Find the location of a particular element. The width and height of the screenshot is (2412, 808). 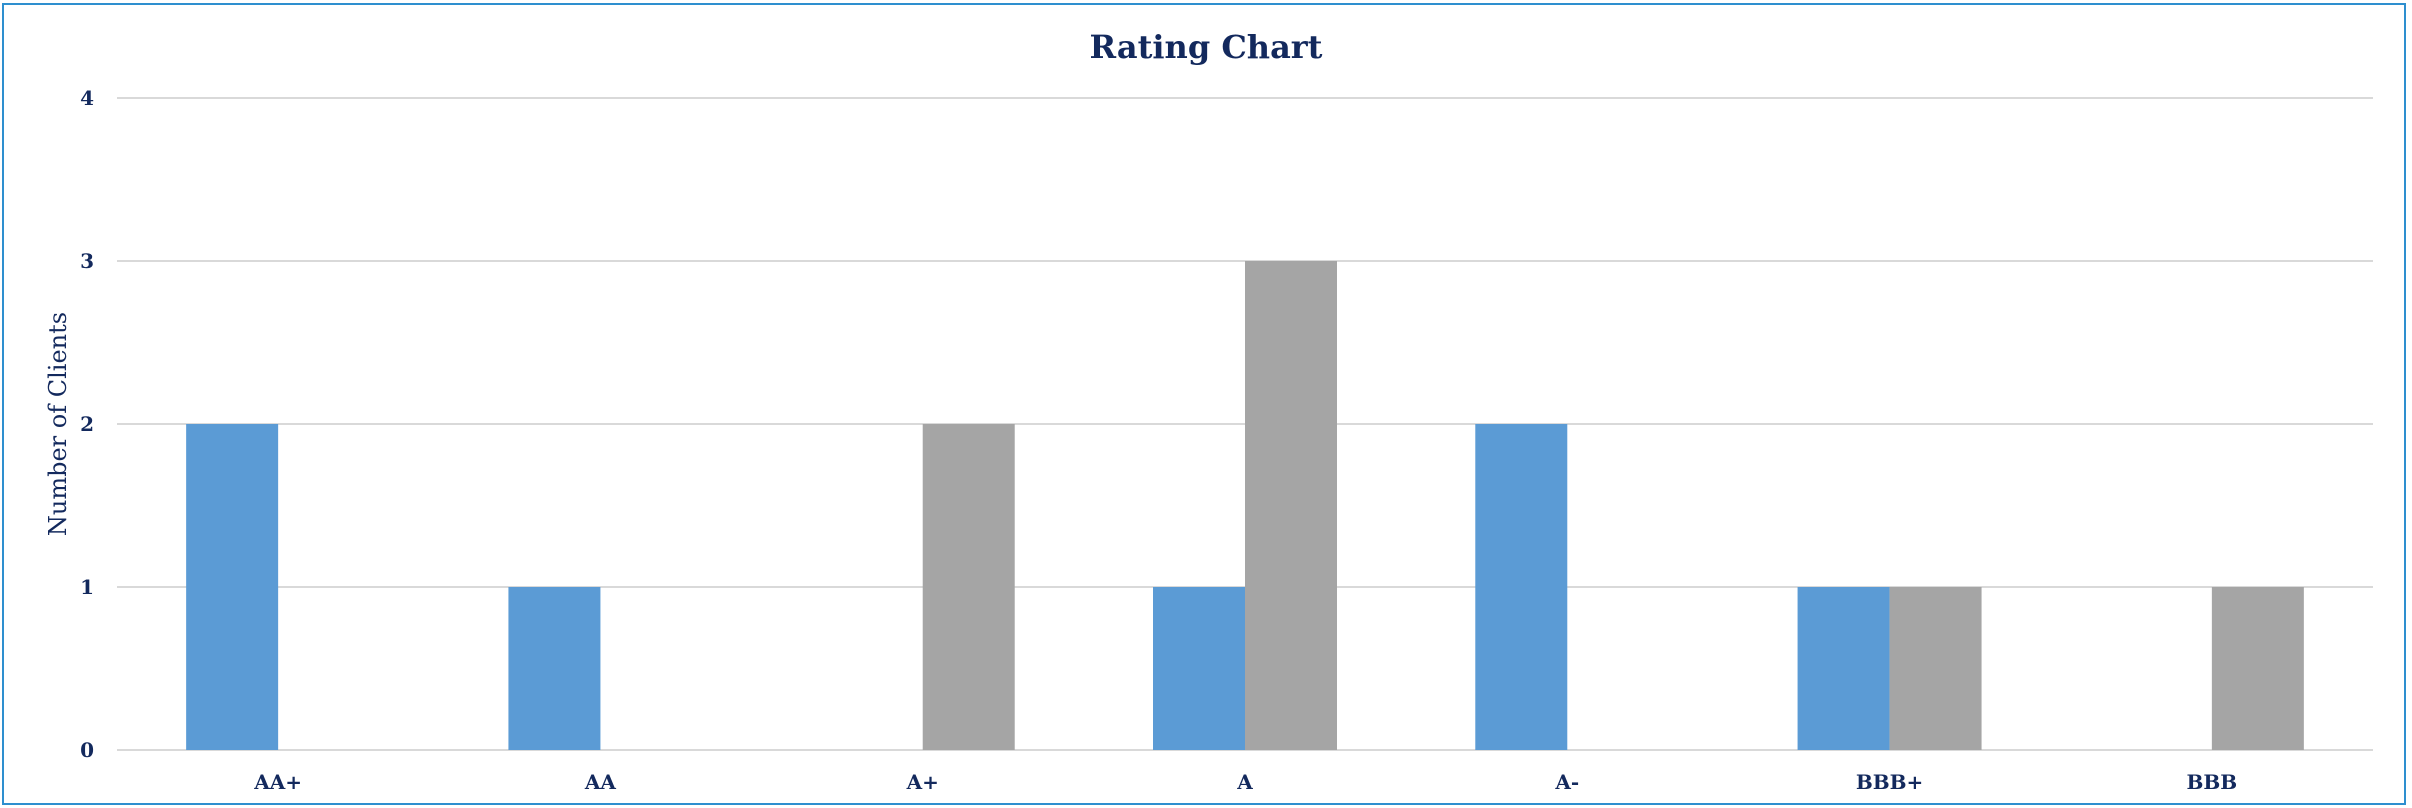

x-tick-label: AA+ is located at coordinates (277, 782).